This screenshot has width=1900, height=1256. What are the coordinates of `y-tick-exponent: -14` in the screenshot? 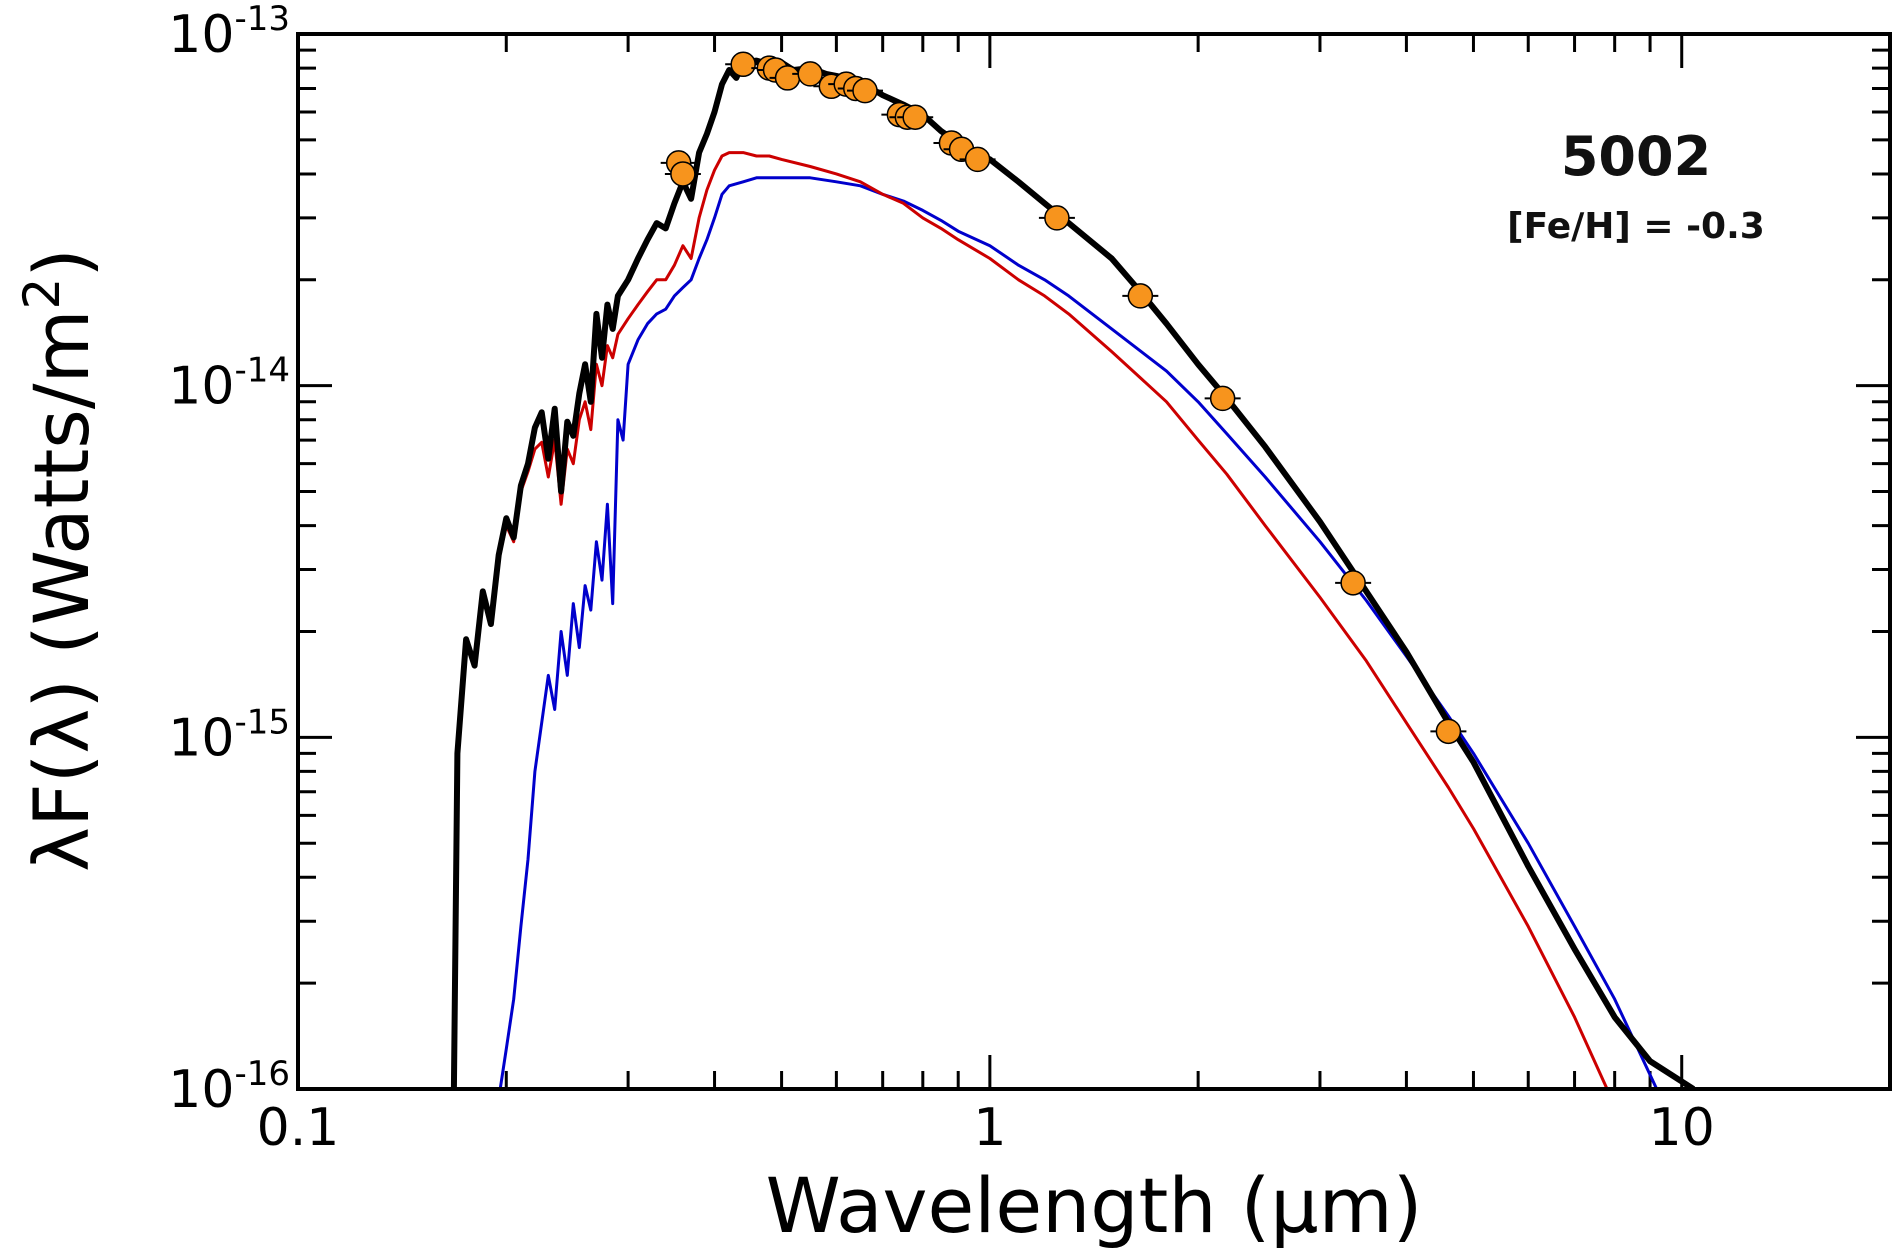 It's located at (262, 371).